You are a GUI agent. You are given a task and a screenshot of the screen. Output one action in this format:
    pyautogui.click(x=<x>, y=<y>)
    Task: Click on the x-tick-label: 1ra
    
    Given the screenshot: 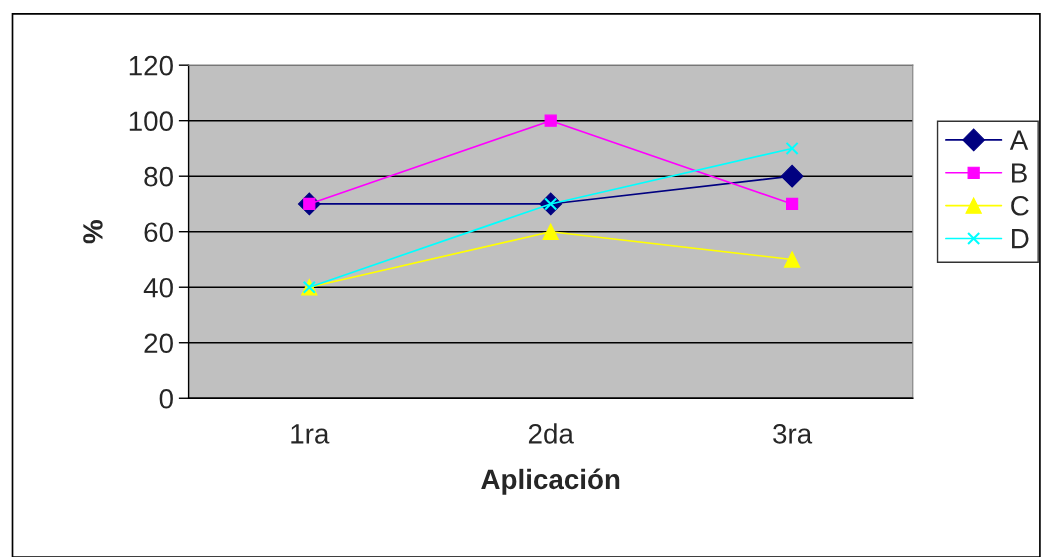 What is the action you would take?
    pyautogui.click(x=310, y=434)
    